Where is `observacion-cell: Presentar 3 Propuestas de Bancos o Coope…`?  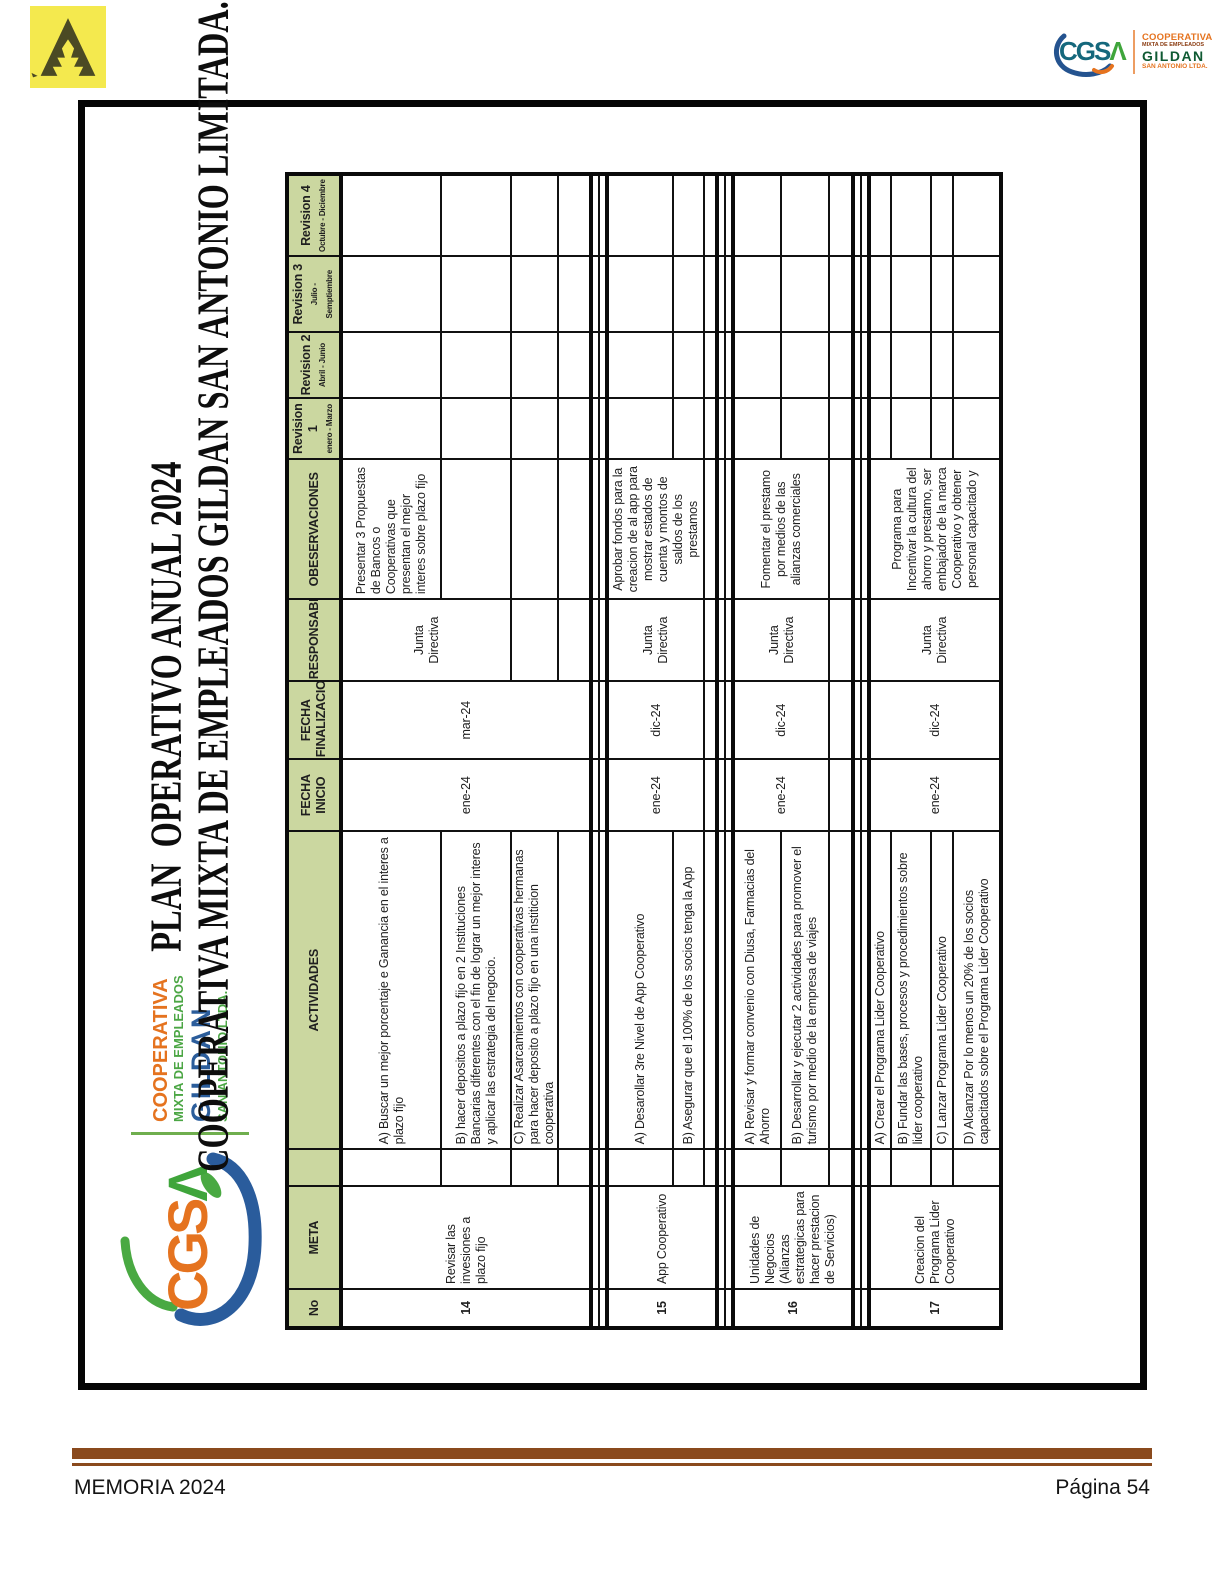
observacion-cell: Presentar 3 Propuestas de Bancos o Coope… is located at coordinates (391, 529).